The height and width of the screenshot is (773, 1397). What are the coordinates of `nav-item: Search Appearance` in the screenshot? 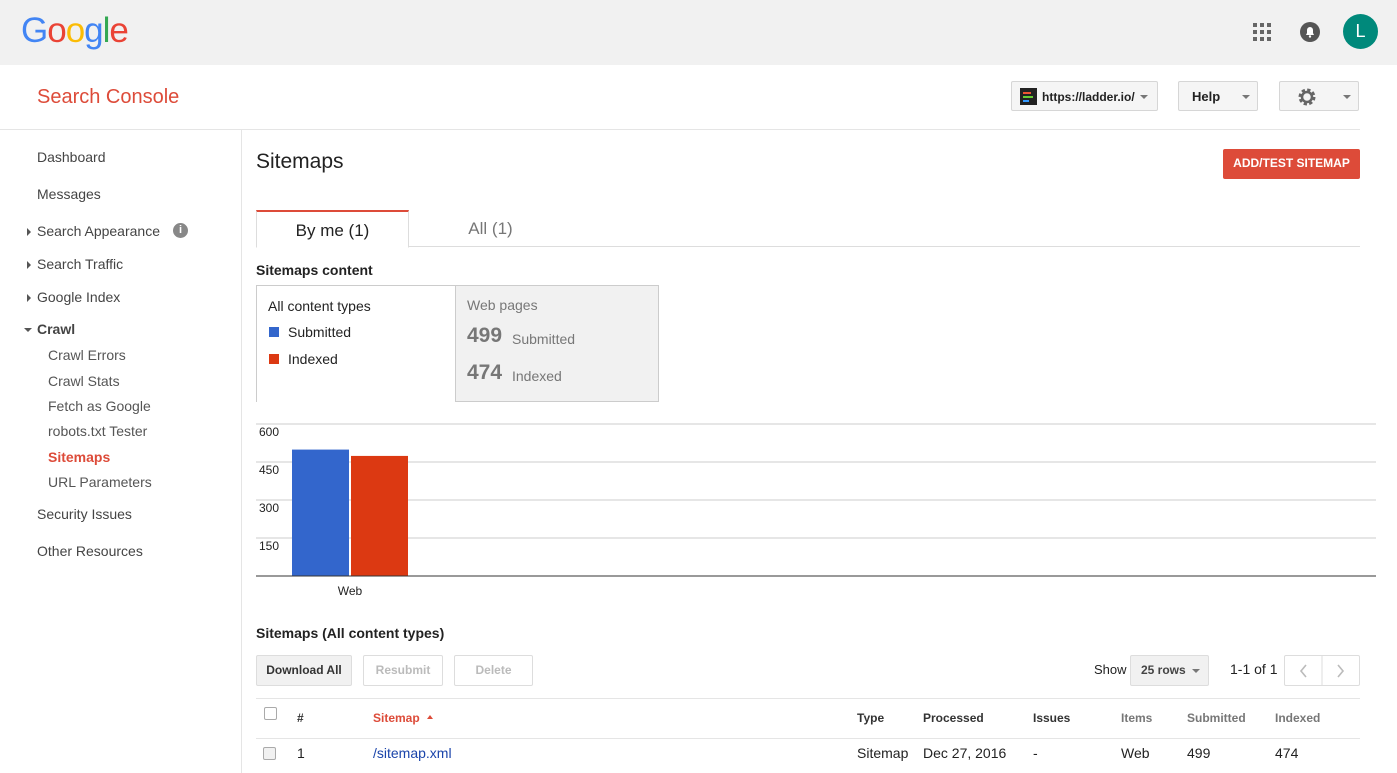 It's located at (98, 231).